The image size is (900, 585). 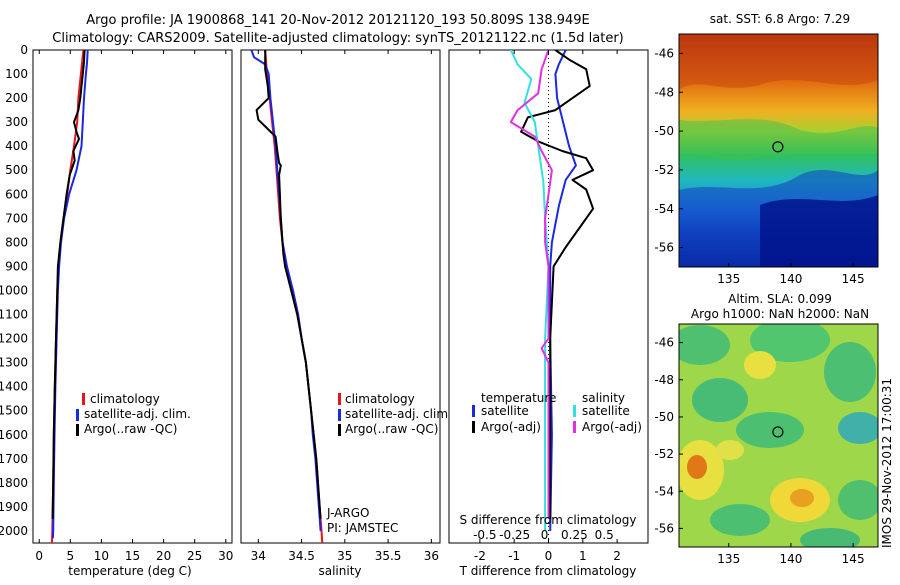 I want to click on depth-tick-label: 400, so click(x=16, y=146).